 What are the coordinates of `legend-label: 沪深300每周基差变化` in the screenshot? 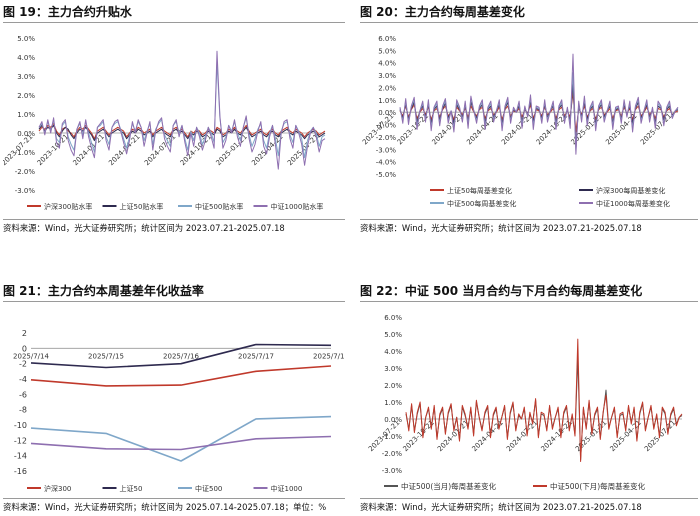 It's located at (630, 190).